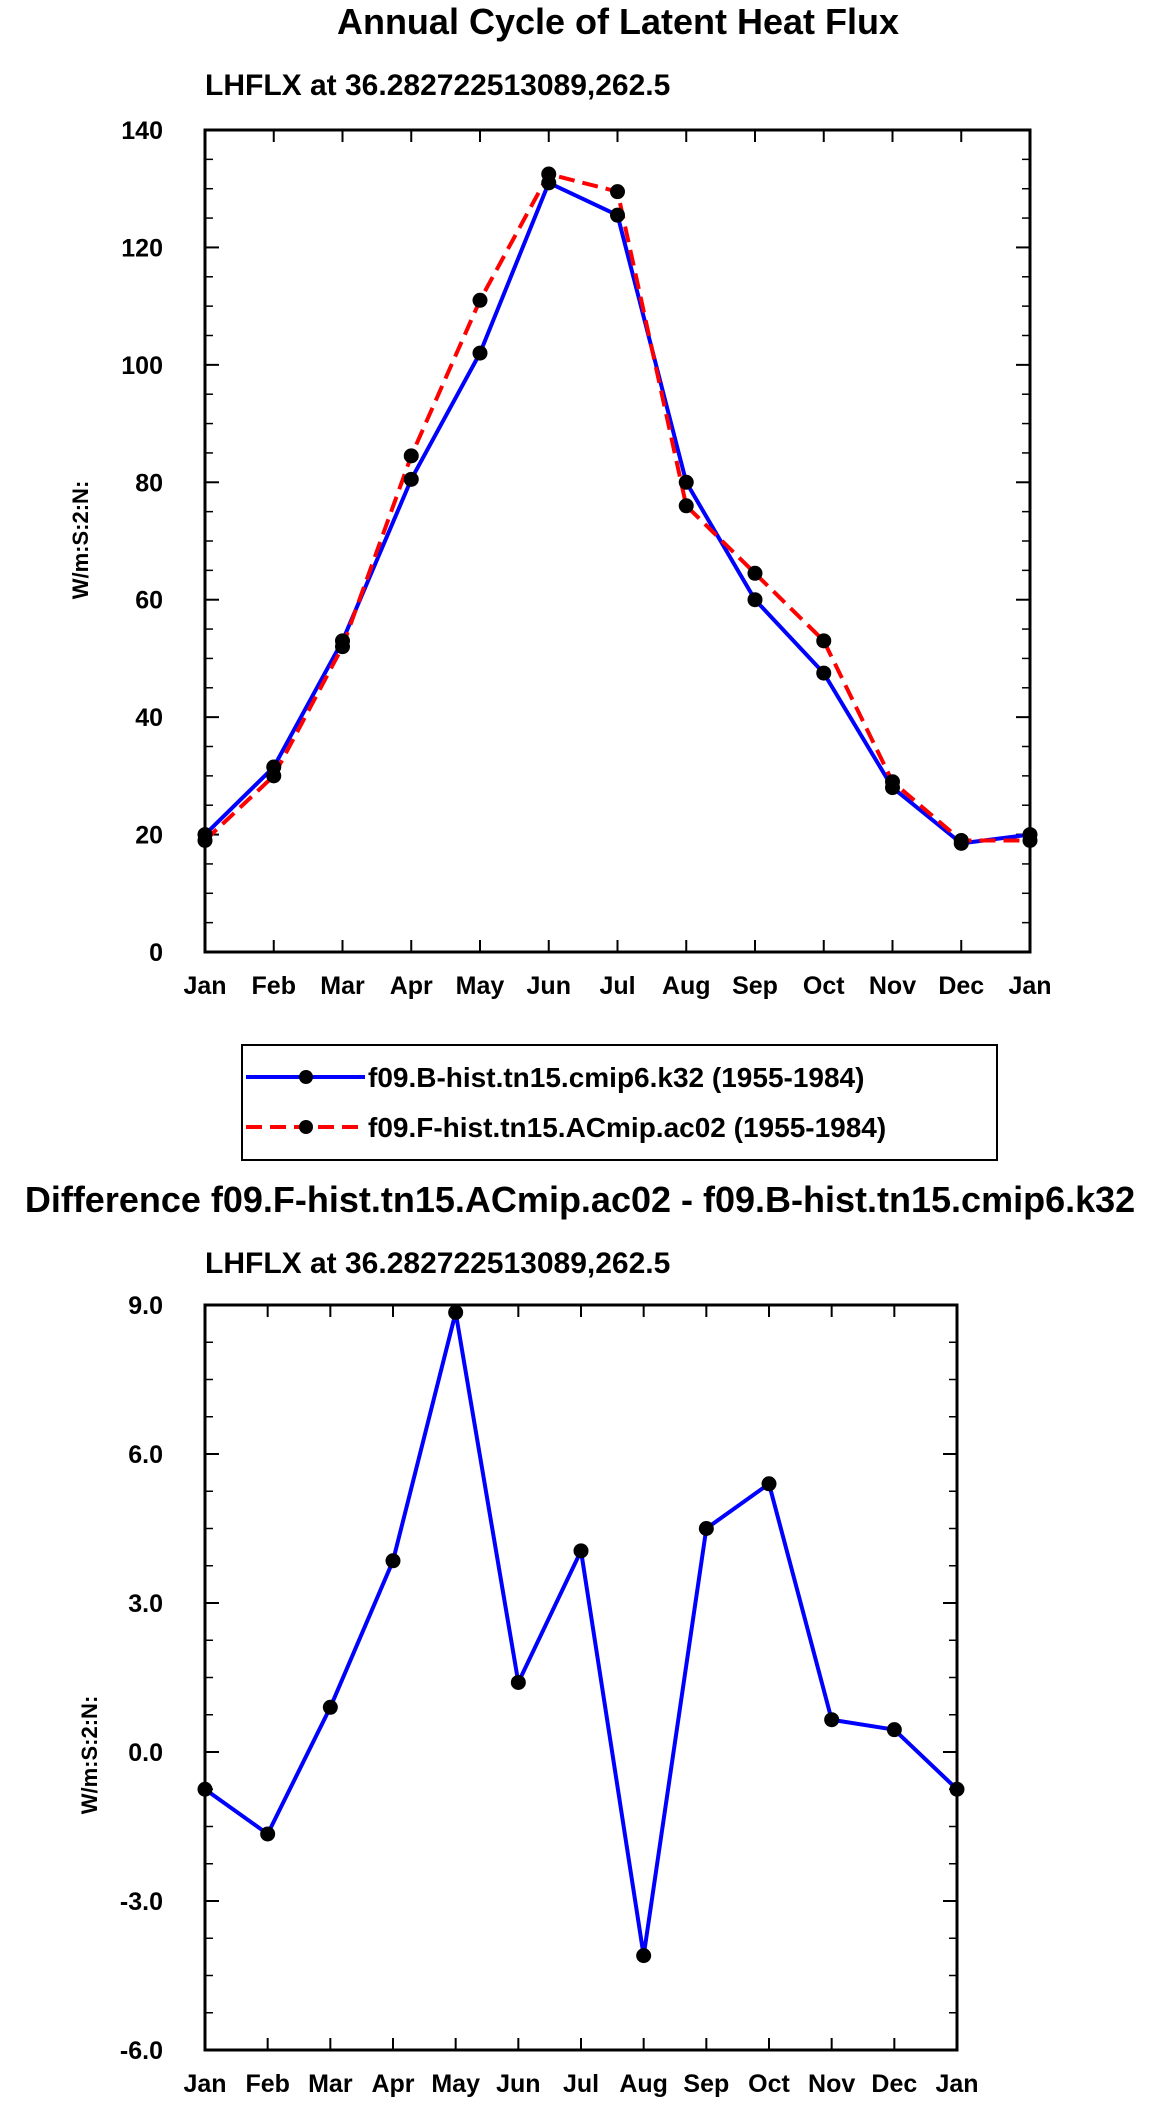  Describe the element at coordinates (156, 953) in the screenshot. I see `y-tick-label: 0` at that location.